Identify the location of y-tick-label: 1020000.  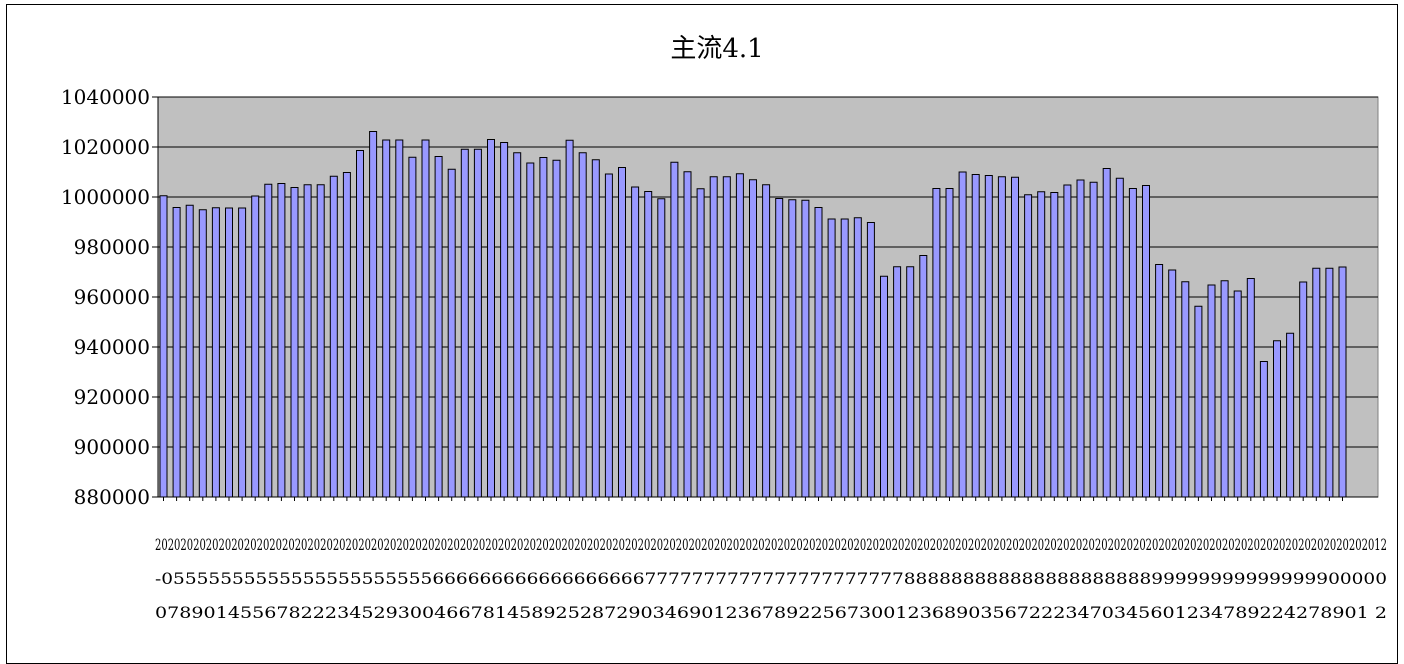
(105, 147).